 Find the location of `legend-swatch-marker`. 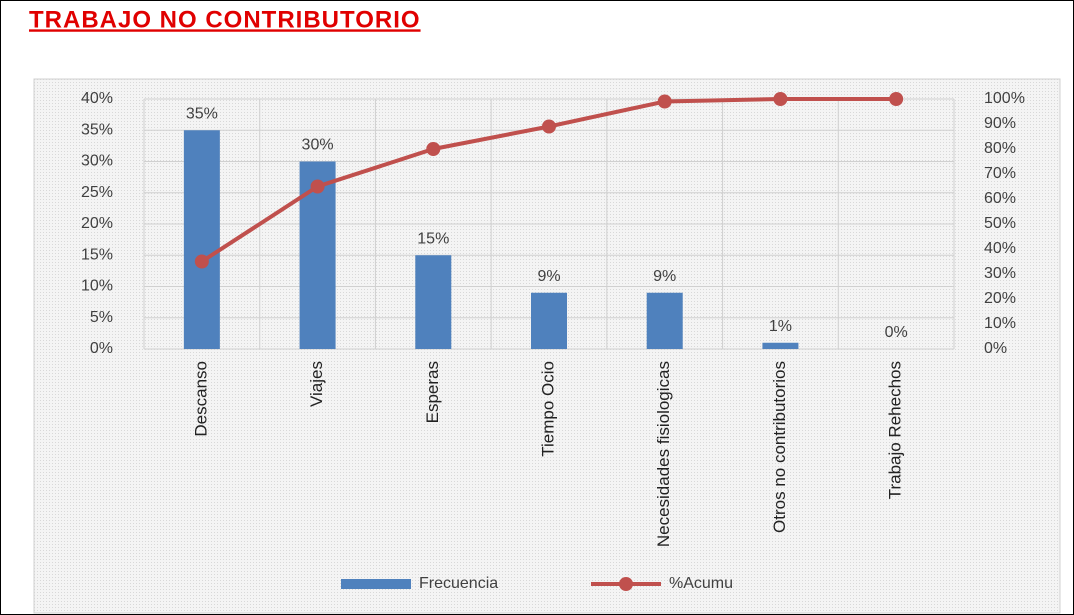

legend-swatch-marker is located at coordinates (626, 584).